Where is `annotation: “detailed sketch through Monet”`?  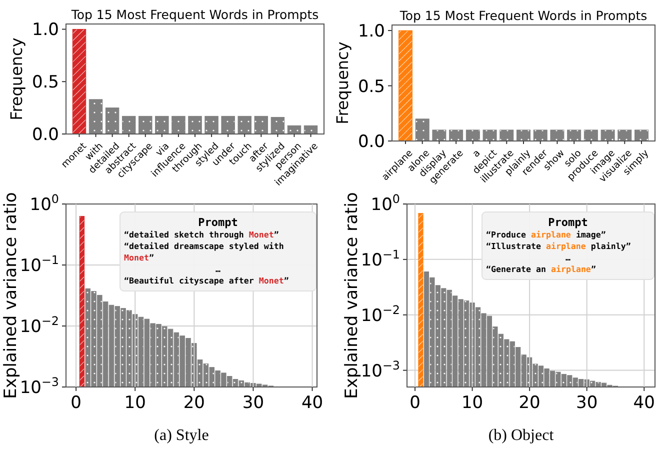
annotation: “detailed sketch through Monet” is located at coordinates (201, 235).